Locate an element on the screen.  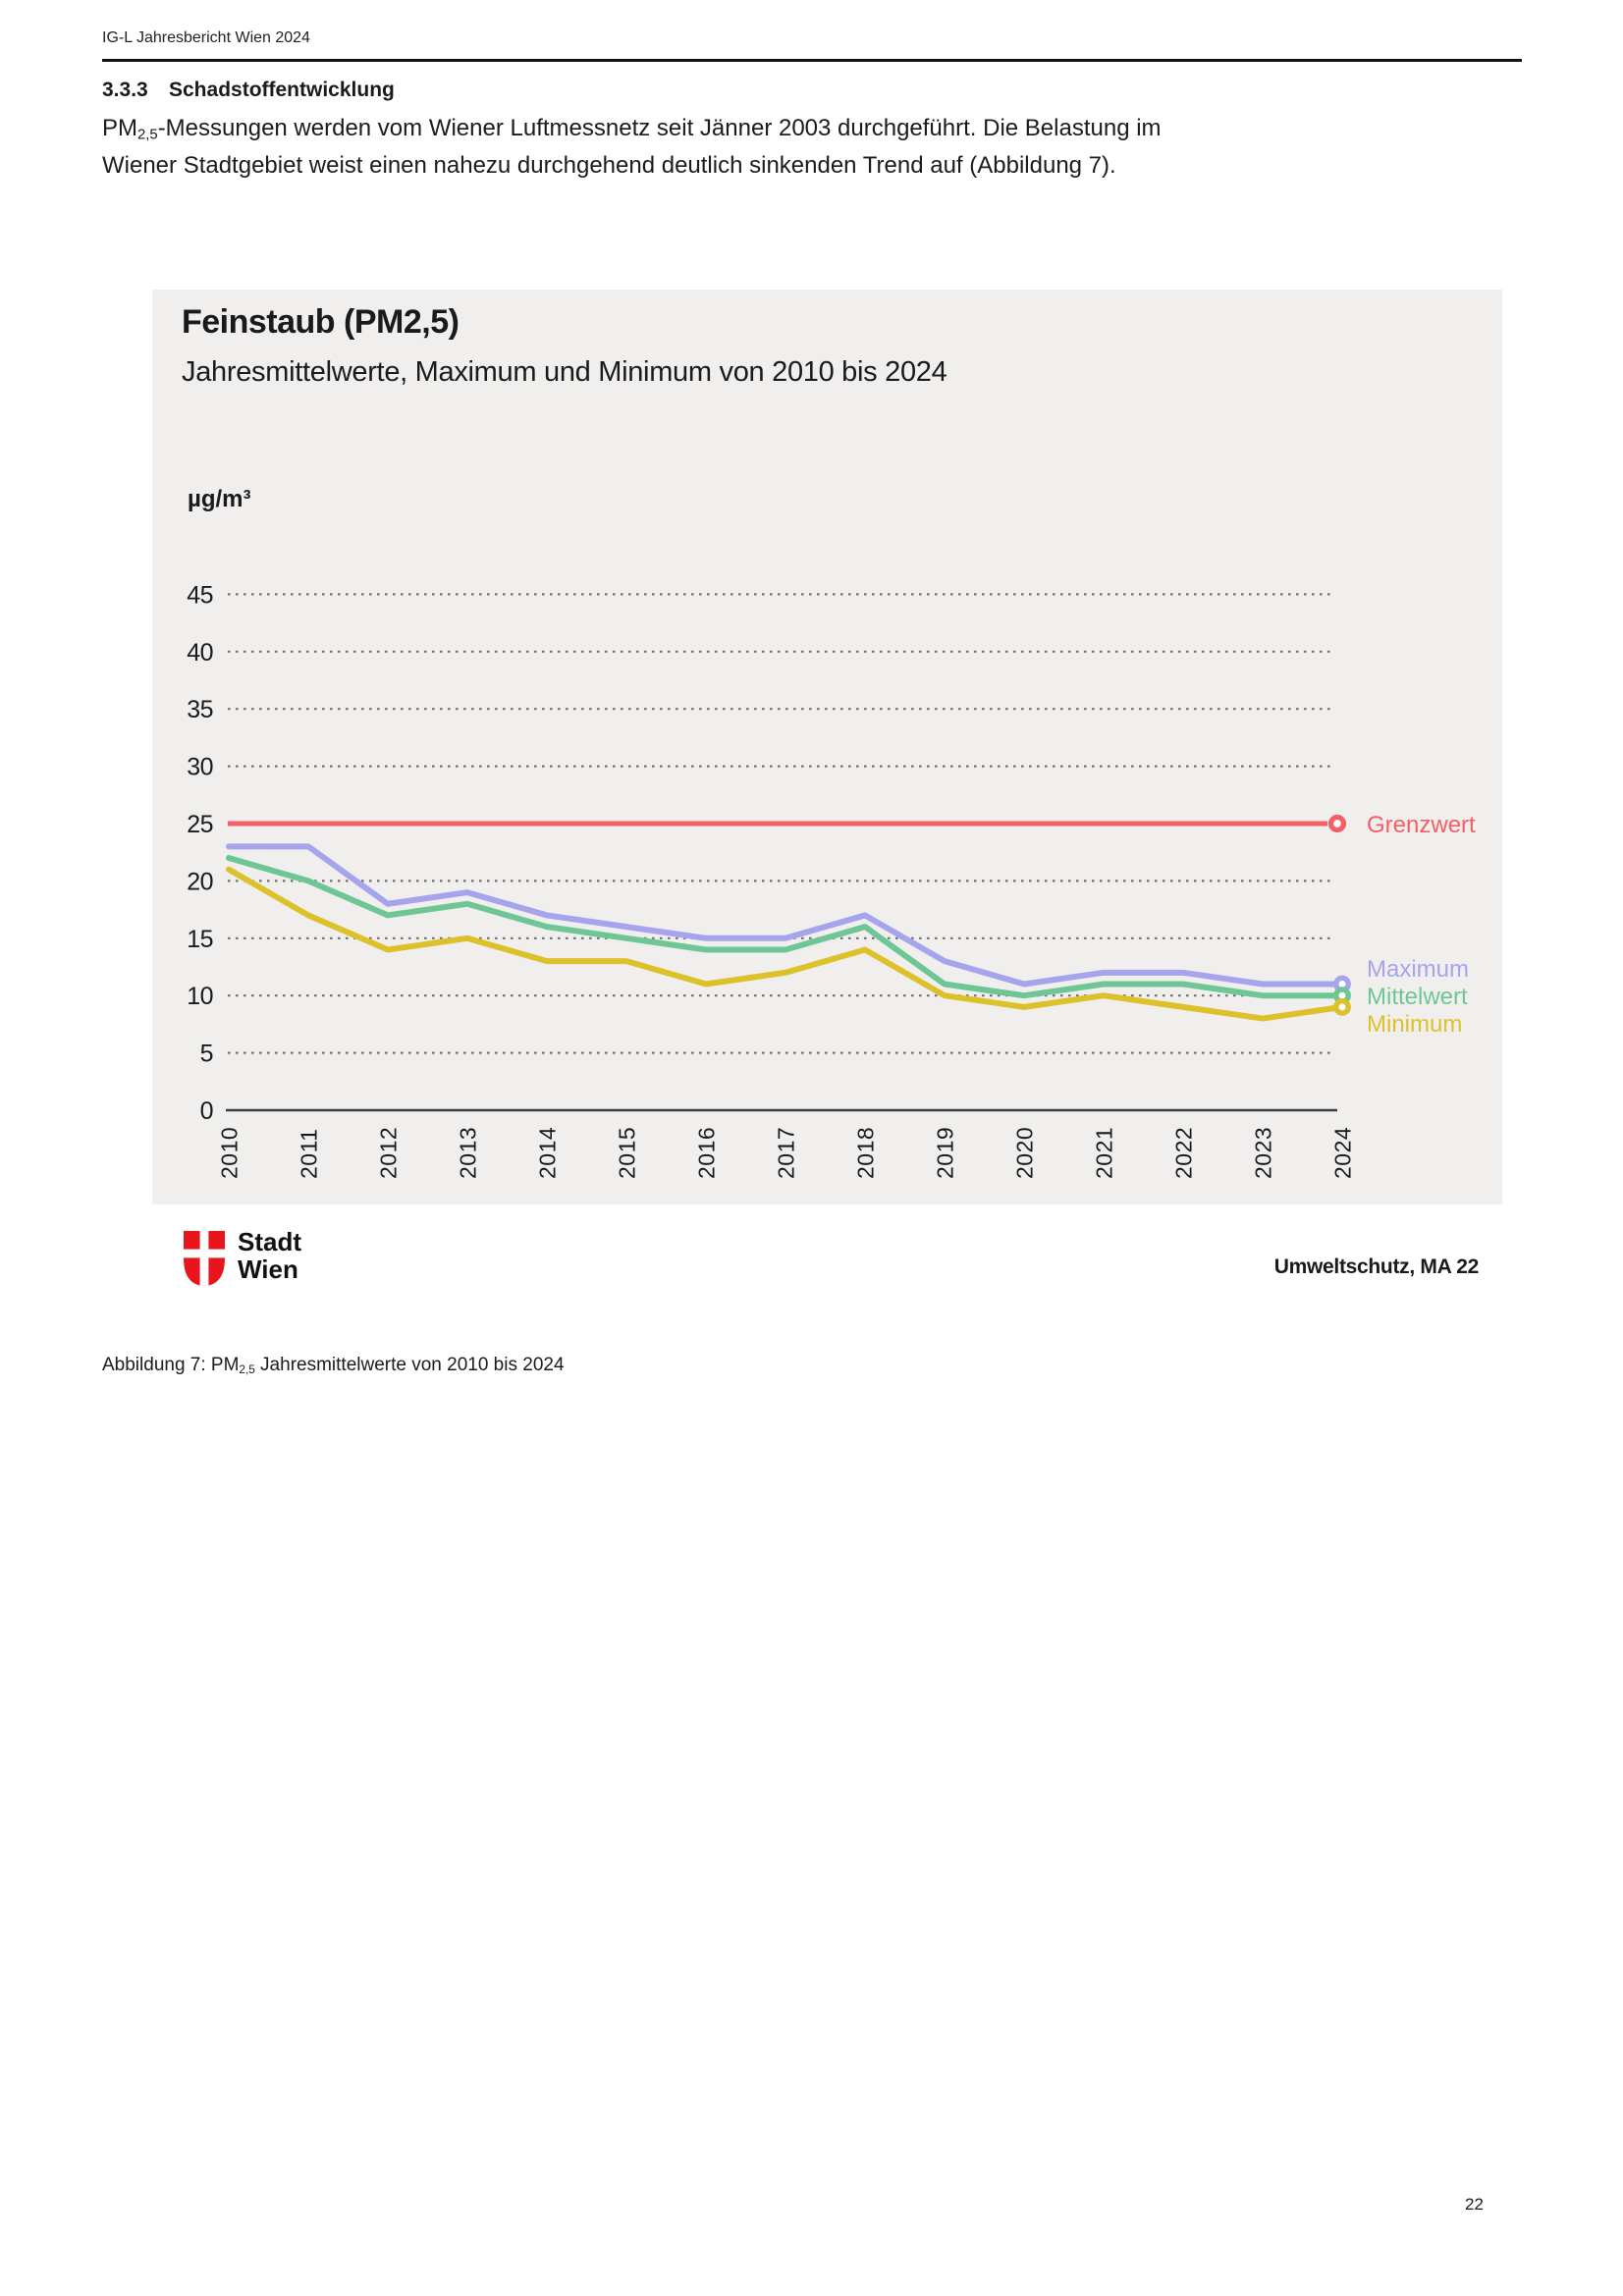
y-tick-label-5: 5 is located at coordinates (207, 1055).